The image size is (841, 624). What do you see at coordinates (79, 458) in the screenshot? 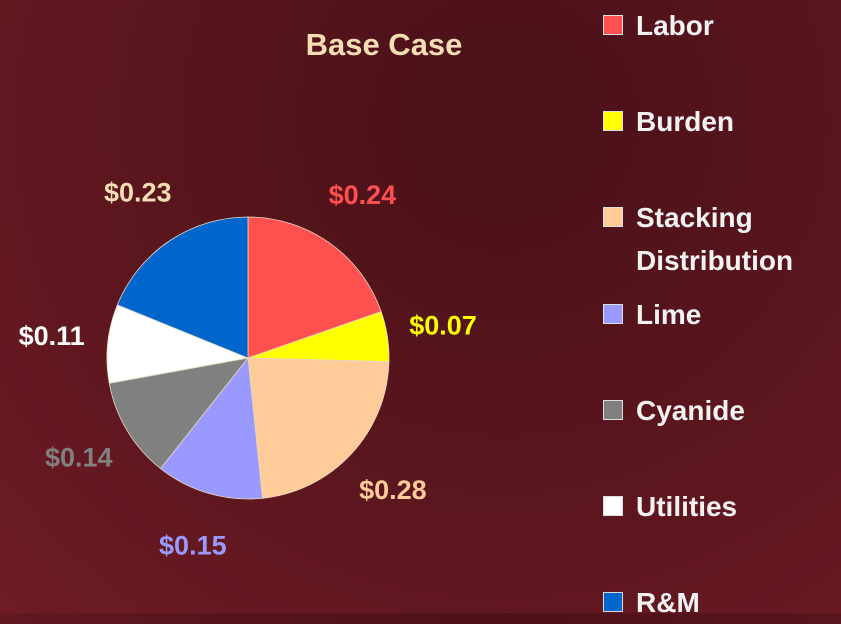
I see `data-label: $0.14` at bounding box center [79, 458].